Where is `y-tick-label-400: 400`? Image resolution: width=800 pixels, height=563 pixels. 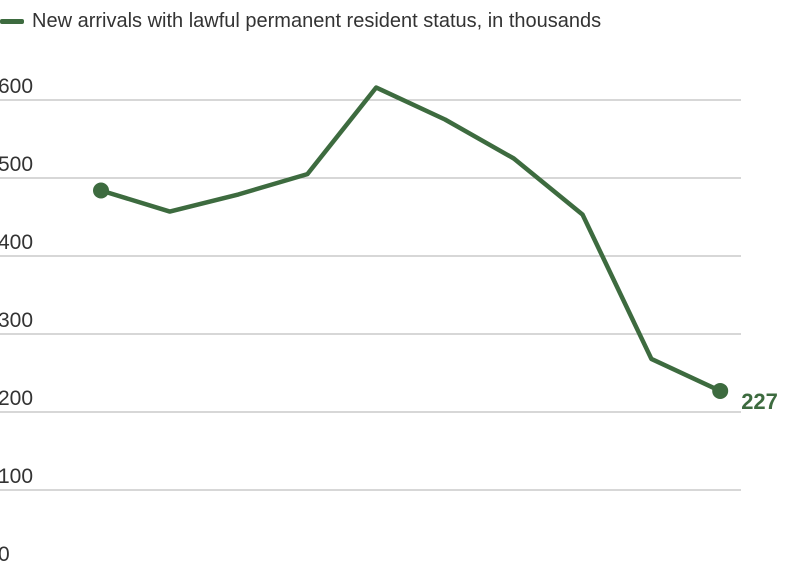
y-tick-label-400: 400 is located at coordinates (16, 242).